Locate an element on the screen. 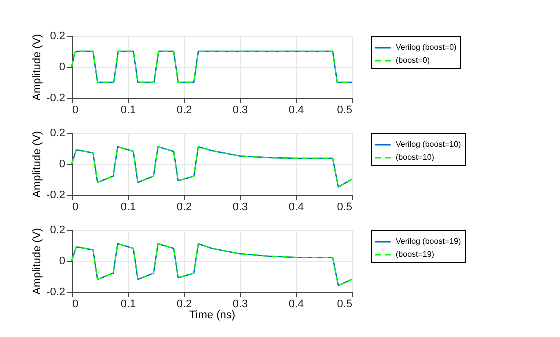  legend-label: (boost=19) is located at coordinates (415, 254).